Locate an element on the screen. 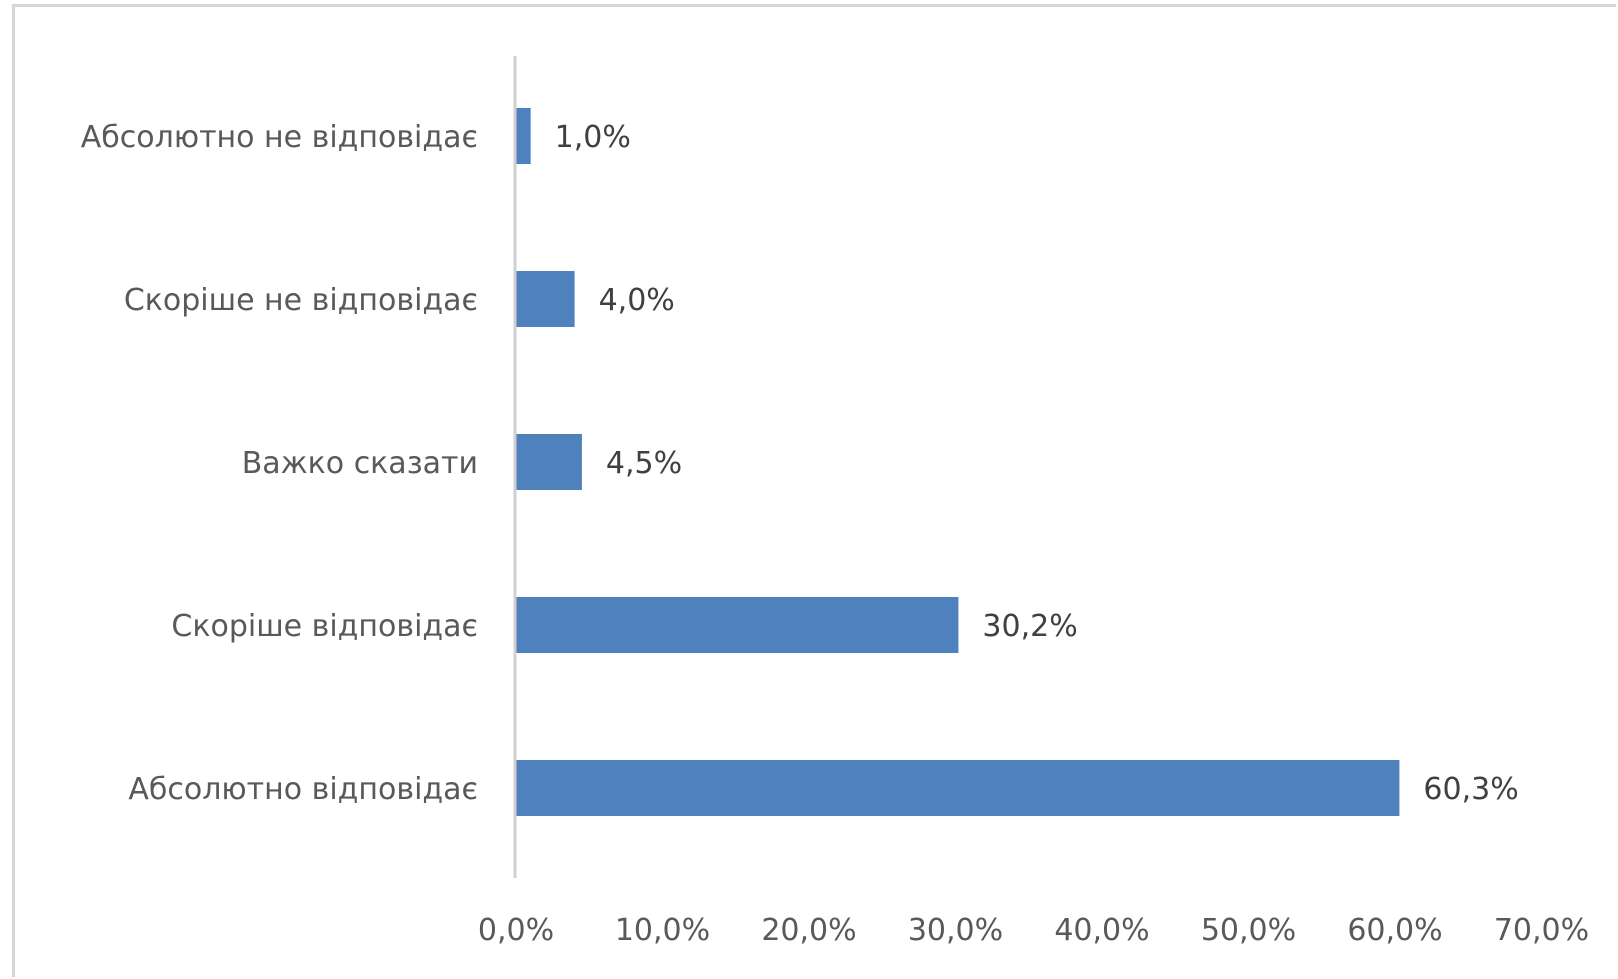  value-label-2: 4,5% is located at coordinates (644, 463).